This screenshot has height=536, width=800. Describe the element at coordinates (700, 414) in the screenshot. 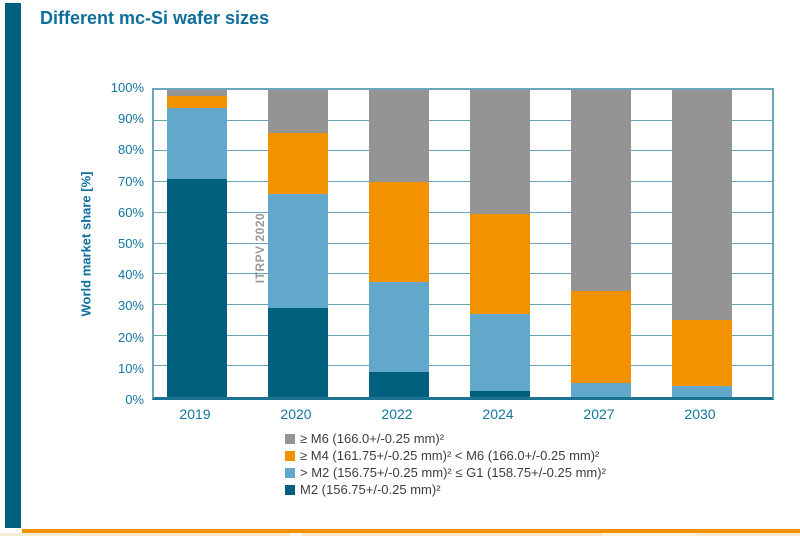

I see `x-tick-label: 2030` at that location.